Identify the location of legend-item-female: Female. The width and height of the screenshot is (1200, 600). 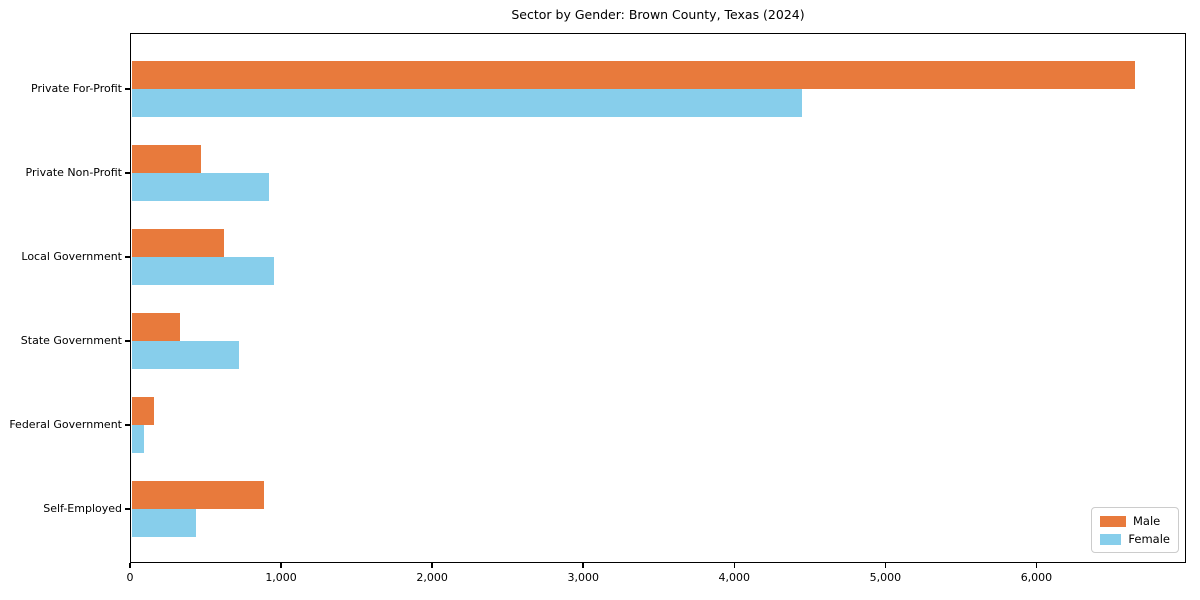
(1135, 539).